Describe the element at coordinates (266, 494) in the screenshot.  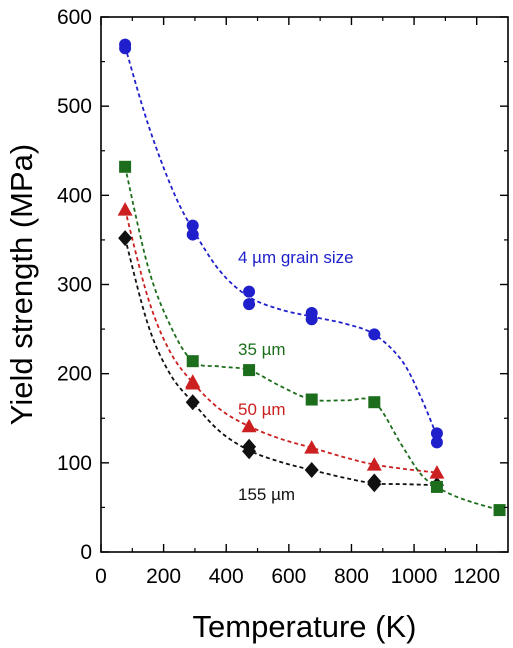
I see `series-label-155um: 155 µm` at that location.